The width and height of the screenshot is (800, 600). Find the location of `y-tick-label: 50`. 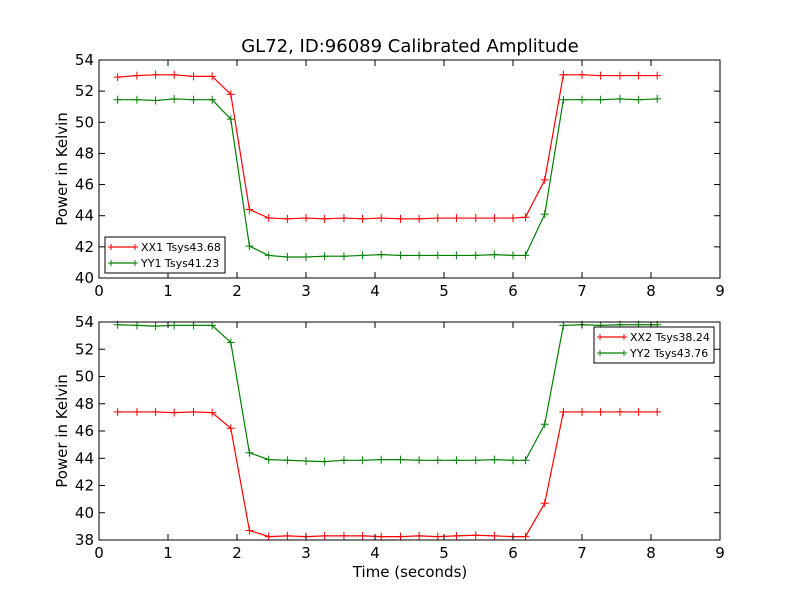

y-tick-label: 50 is located at coordinates (84, 122).